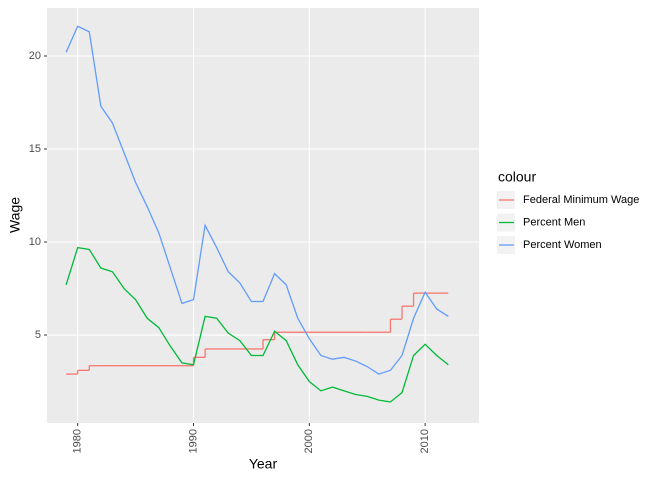  Describe the element at coordinates (193, 441) in the screenshot. I see `x-tick-label: 1990` at that location.